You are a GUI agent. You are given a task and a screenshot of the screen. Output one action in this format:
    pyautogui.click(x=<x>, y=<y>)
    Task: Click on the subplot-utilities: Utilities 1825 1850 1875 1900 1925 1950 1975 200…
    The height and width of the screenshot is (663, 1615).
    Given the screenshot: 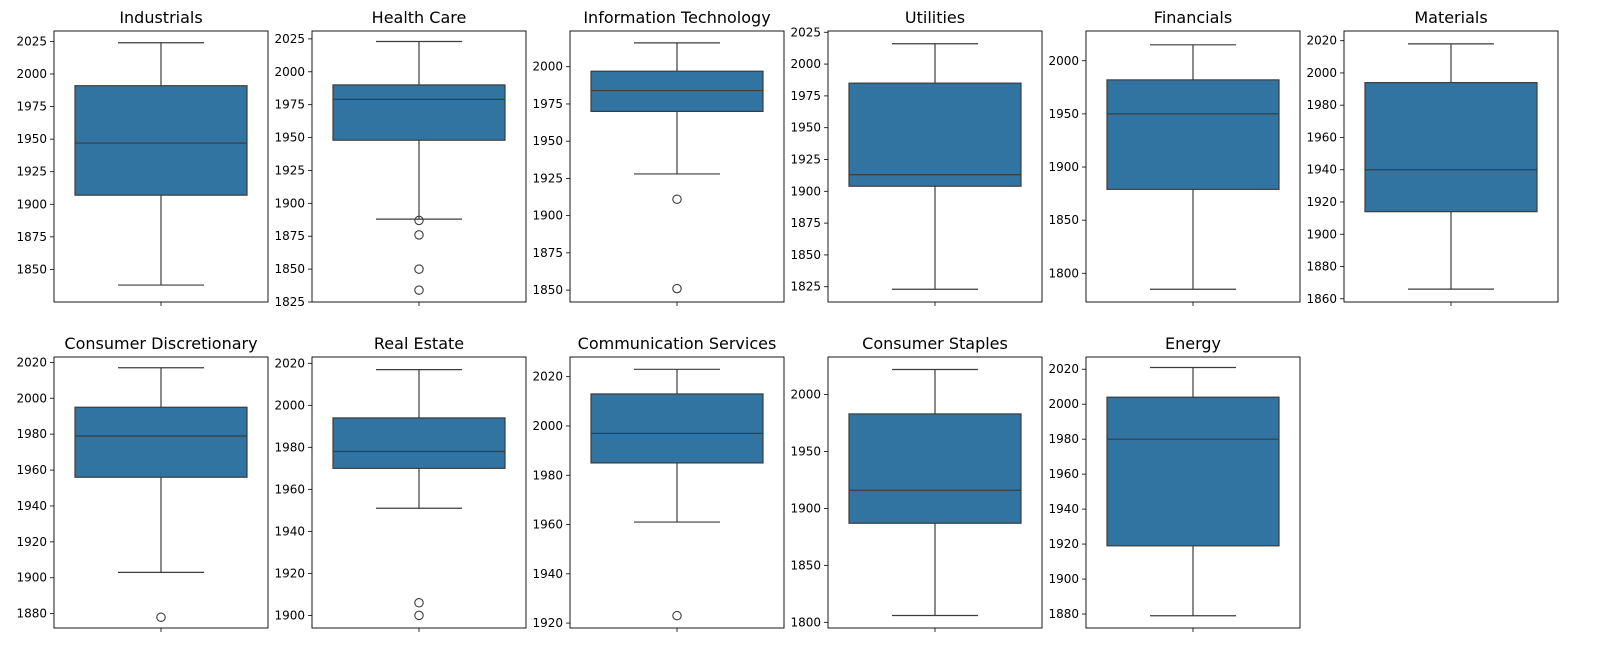 What is the action you would take?
    pyautogui.click(x=916, y=157)
    